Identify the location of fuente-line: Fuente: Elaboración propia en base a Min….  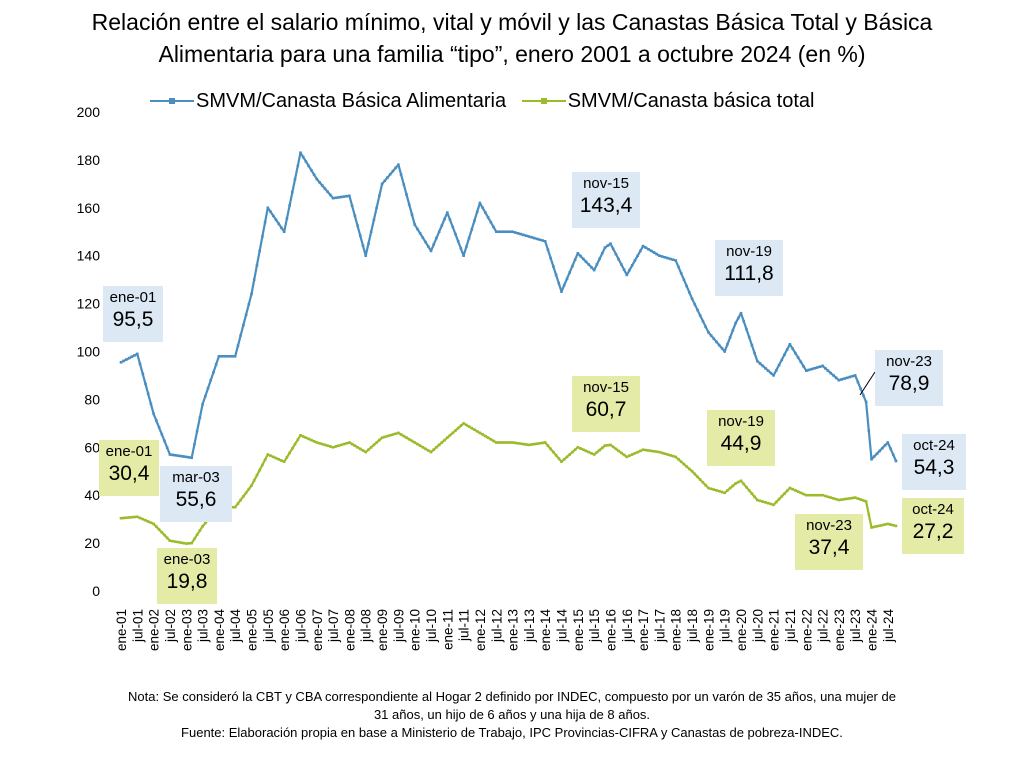
(512, 732).